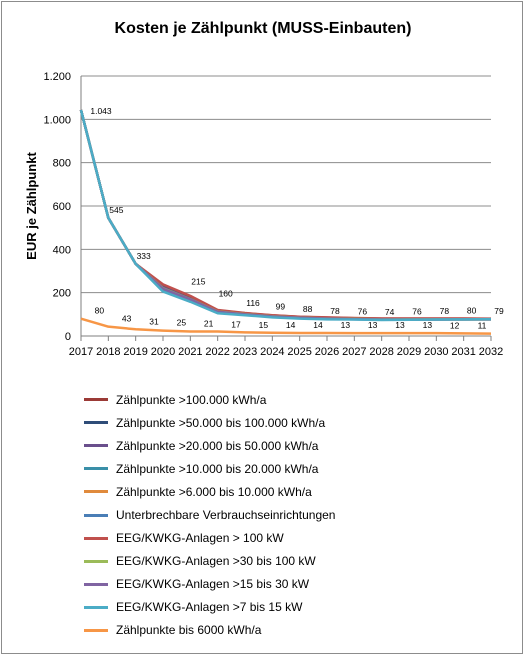 The image size is (526, 657). What do you see at coordinates (191, 399) in the screenshot?
I see `legend-label: Zählpunkte >100.000 kWh/a` at bounding box center [191, 399].